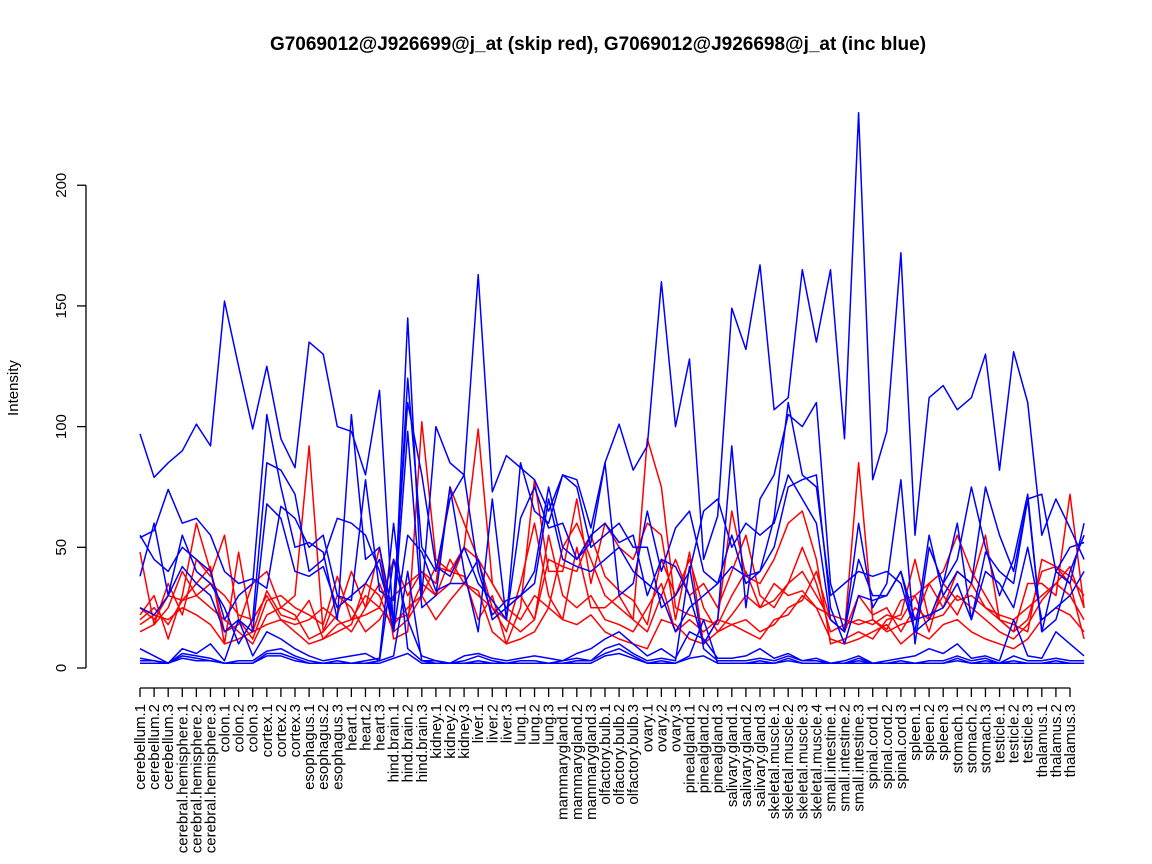  Describe the element at coordinates (61, 185) in the screenshot. I see `y-tick-label: 200` at that location.